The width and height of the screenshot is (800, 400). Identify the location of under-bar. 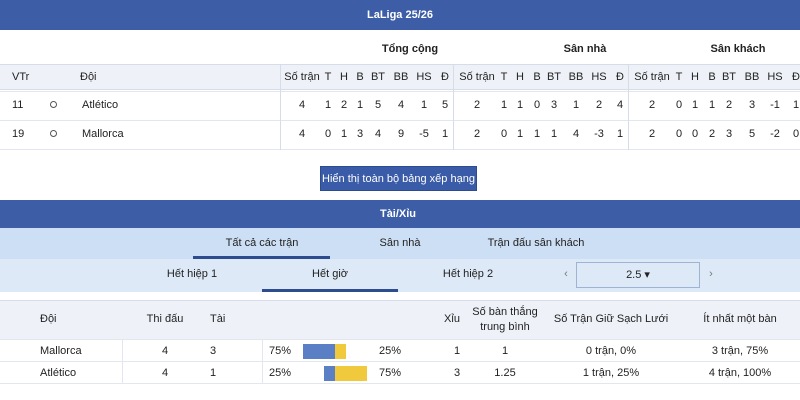
(351, 373).